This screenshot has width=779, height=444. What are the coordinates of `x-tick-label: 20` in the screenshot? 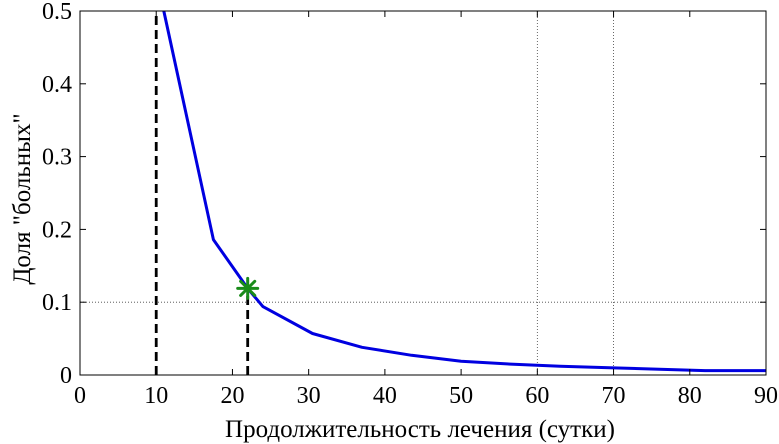 It's located at (232, 396).